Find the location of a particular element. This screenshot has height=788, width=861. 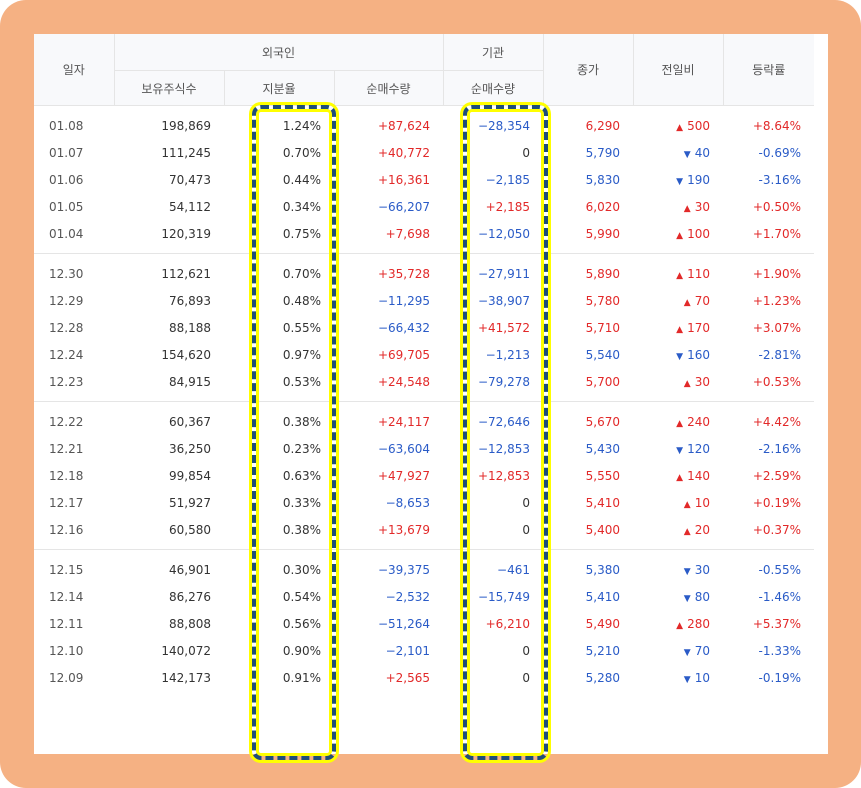

ratio-cell: 0.56% is located at coordinates (279, 623).